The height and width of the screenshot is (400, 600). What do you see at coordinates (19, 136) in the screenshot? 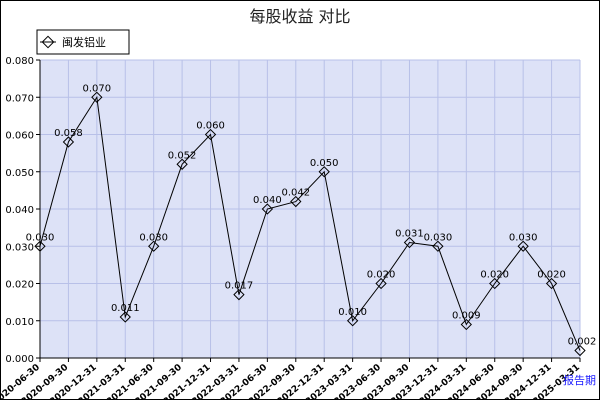
I see `y-tick-label: 0.060` at bounding box center [19, 136].